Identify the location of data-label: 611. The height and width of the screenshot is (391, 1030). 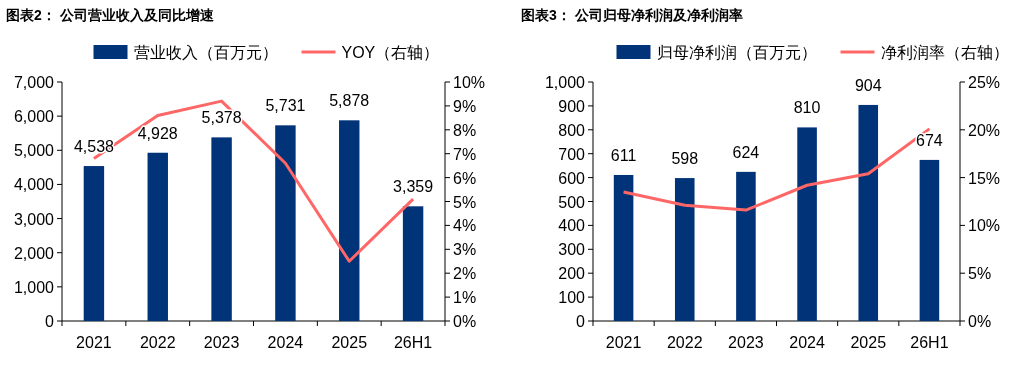
(623, 155).